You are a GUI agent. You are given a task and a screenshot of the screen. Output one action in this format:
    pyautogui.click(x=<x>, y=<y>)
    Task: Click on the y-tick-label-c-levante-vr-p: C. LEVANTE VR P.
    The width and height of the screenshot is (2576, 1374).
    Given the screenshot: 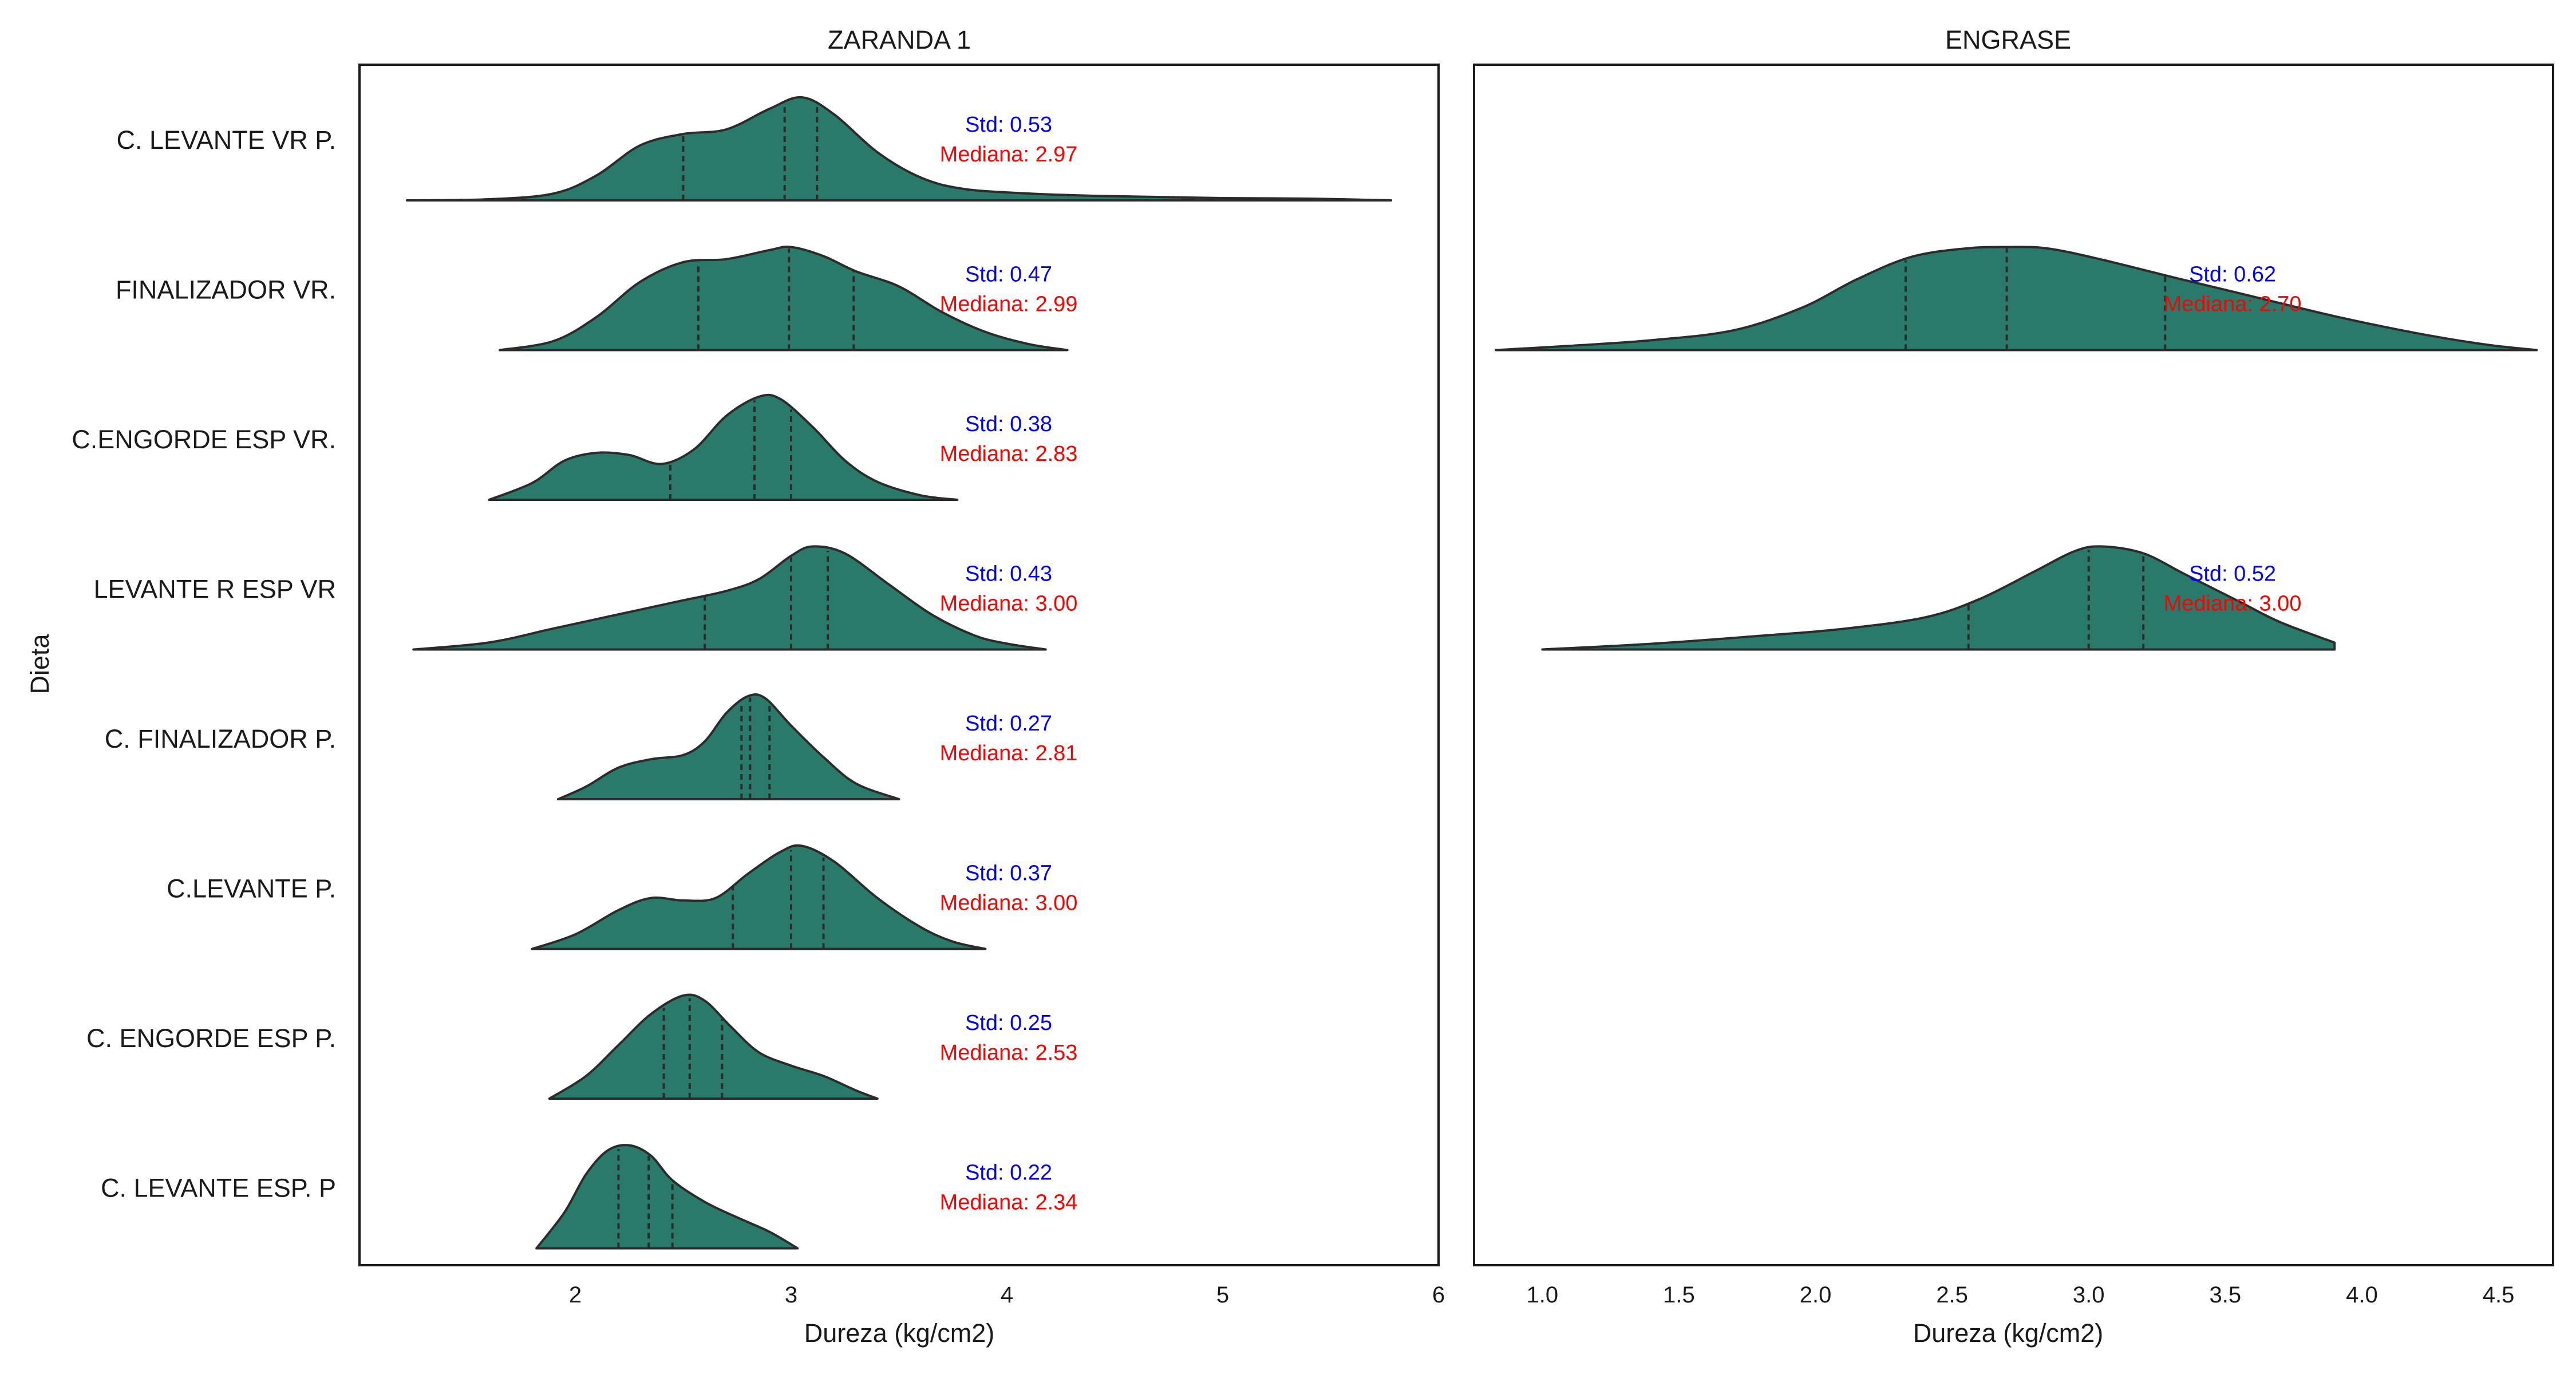 What is the action you would take?
    pyautogui.click(x=226, y=140)
    